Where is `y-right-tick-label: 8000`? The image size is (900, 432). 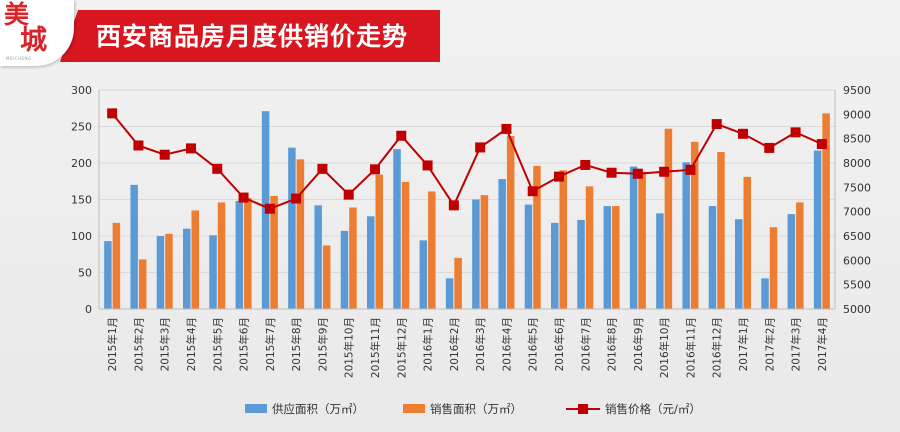
y-right-tick-label: 8000 is located at coordinates (857, 163).